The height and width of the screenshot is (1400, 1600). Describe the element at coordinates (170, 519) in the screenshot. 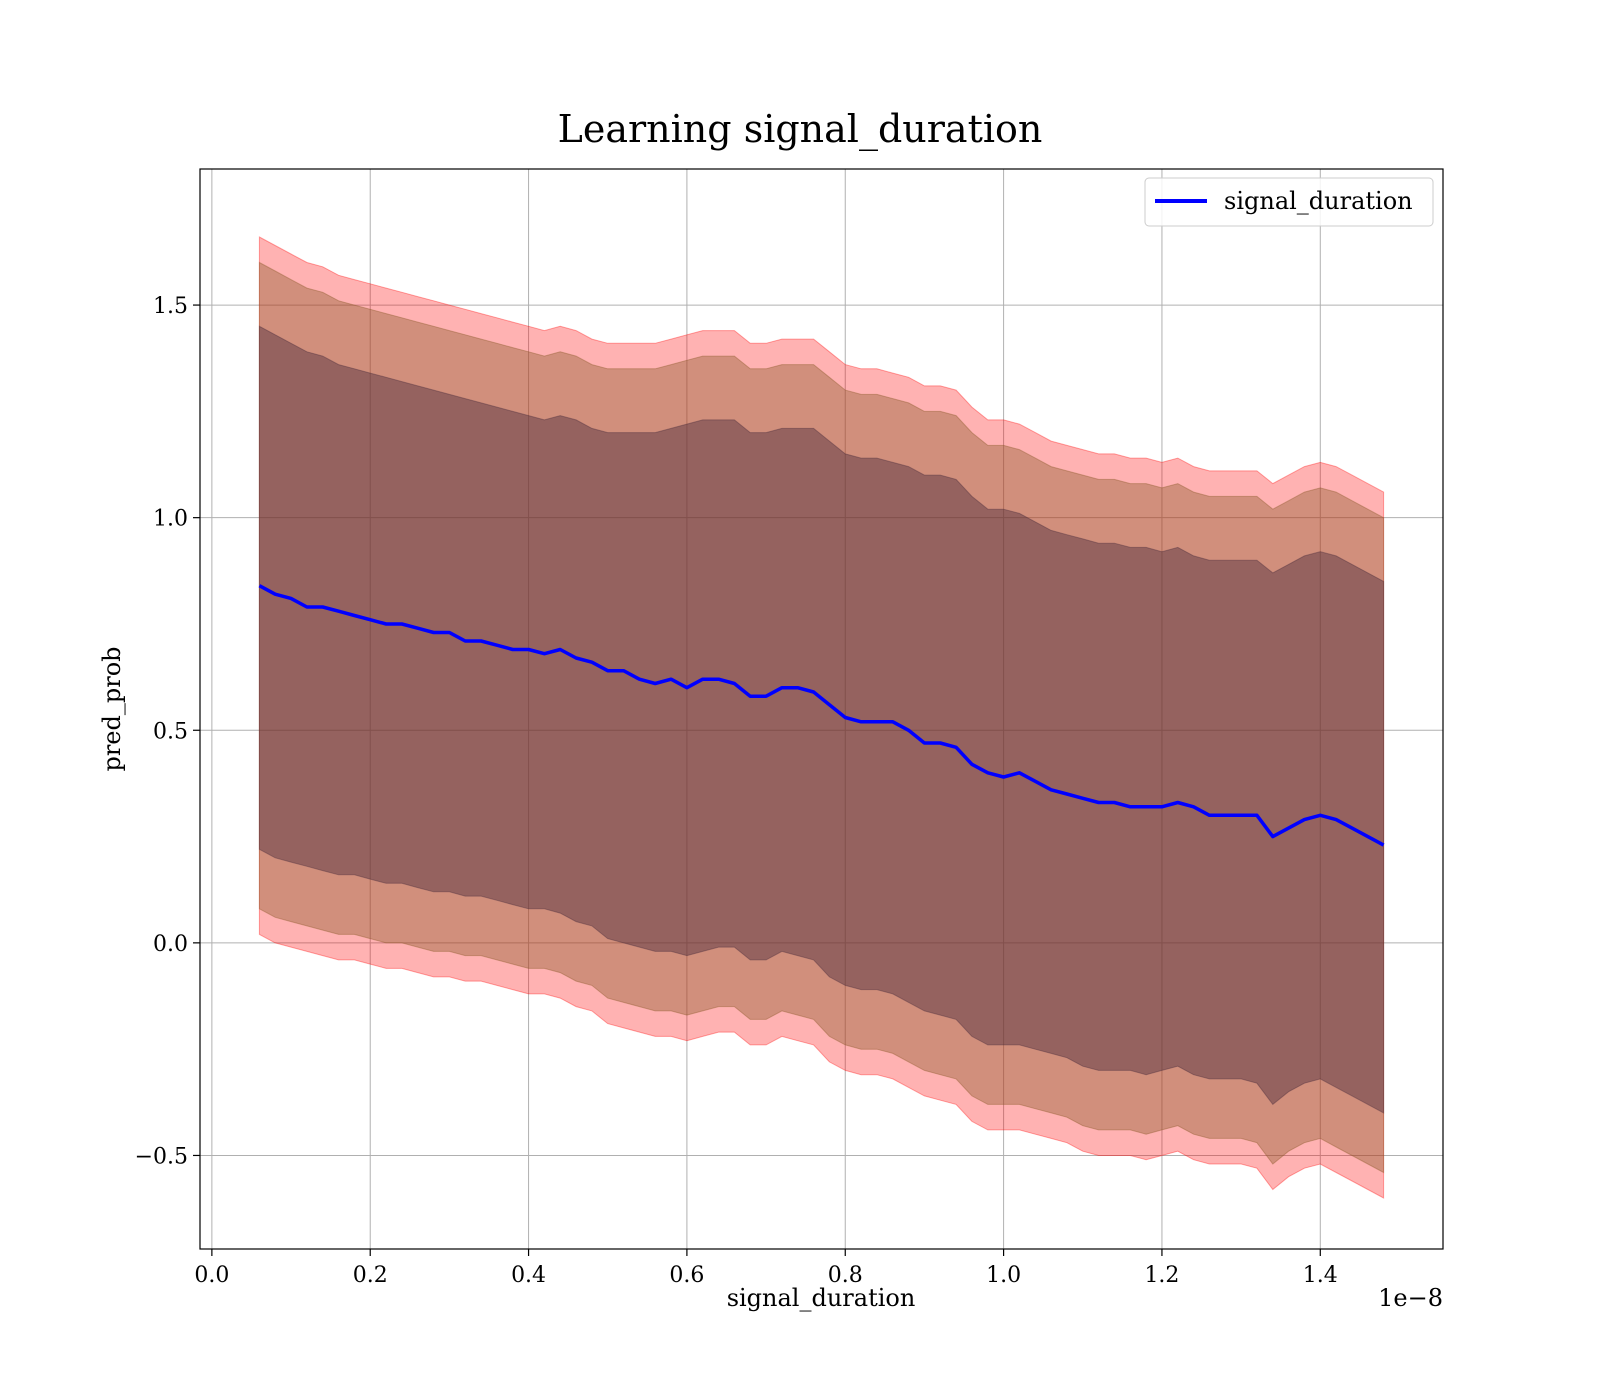

I see `y-tick-label: 1.0` at that location.